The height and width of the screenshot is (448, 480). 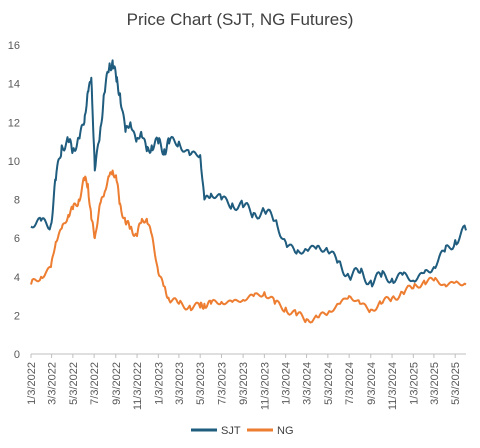 What do you see at coordinates (308, 383) in the screenshot?
I see `x-tick-label: 3/3/2024` at bounding box center [308, 383].